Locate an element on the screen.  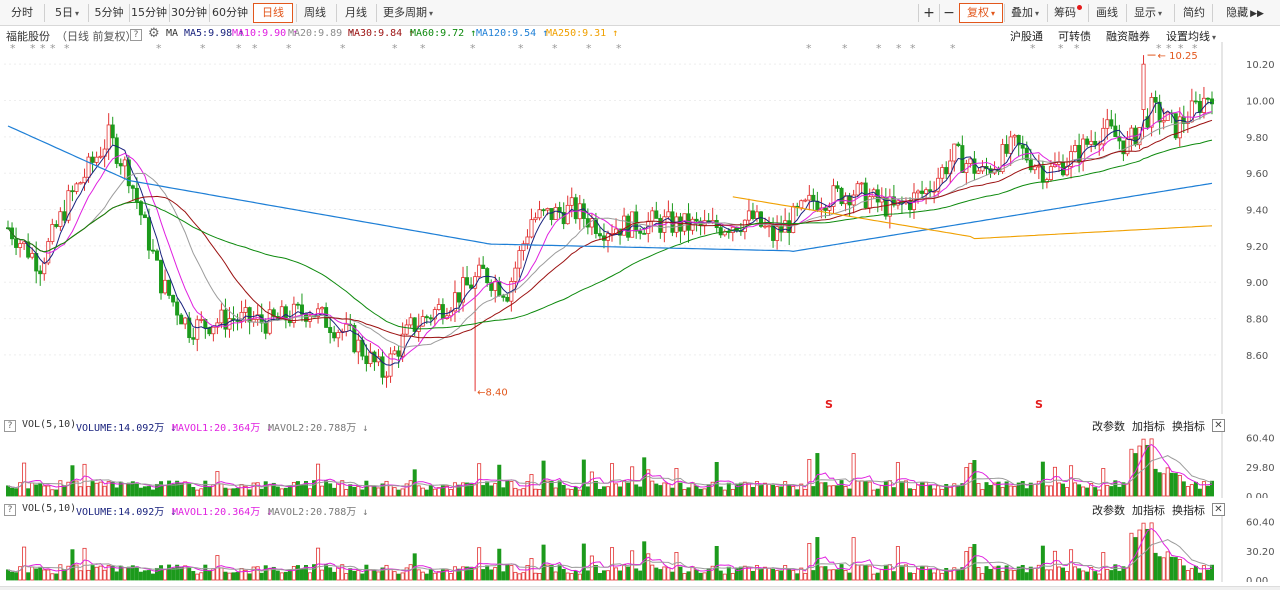
zoom-in-button: + is located at coordinates (929, 13).